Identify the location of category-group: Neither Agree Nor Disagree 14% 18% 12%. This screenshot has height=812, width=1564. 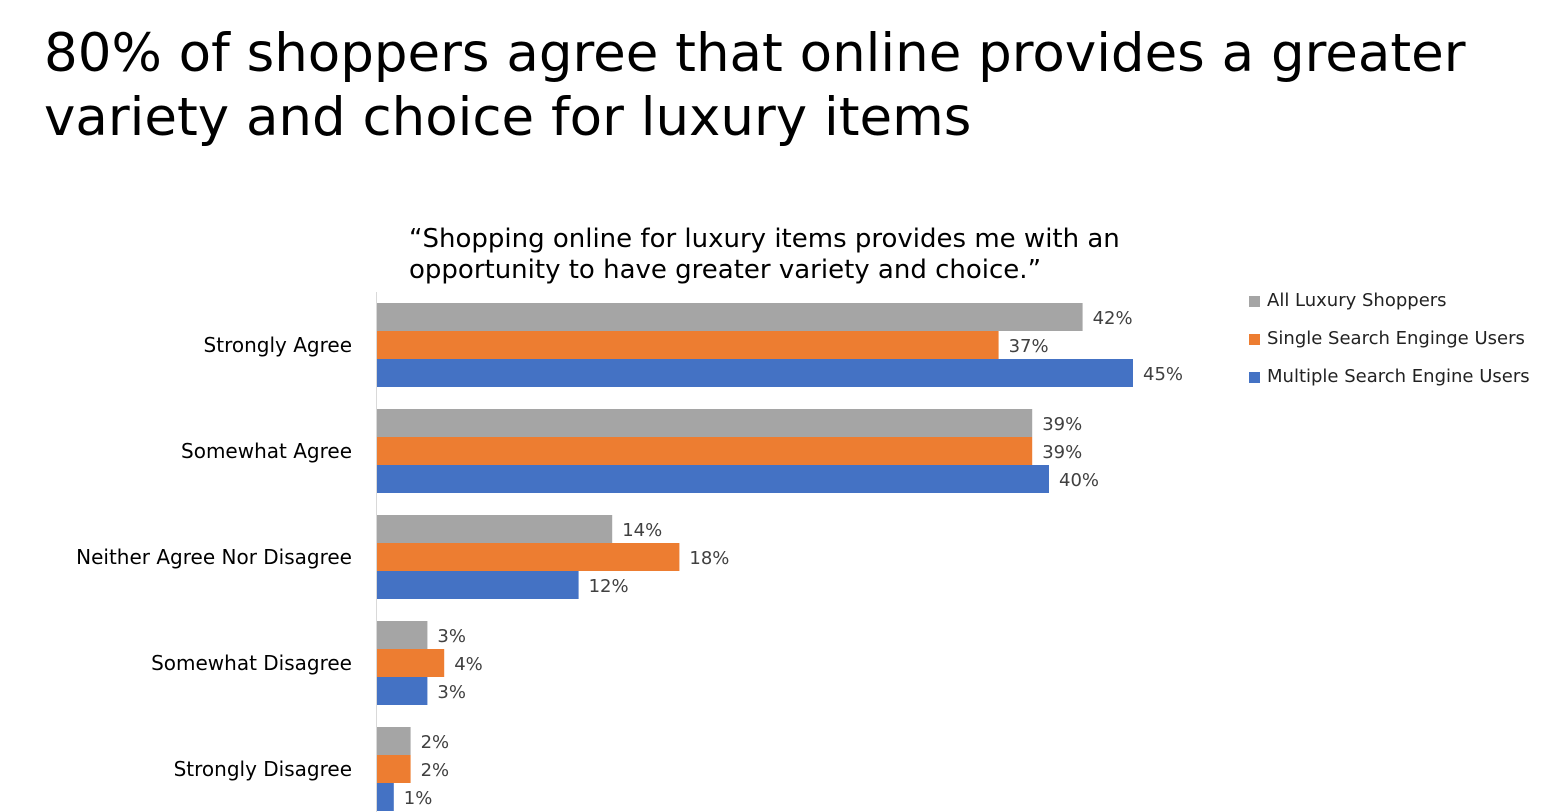
(402, 557).